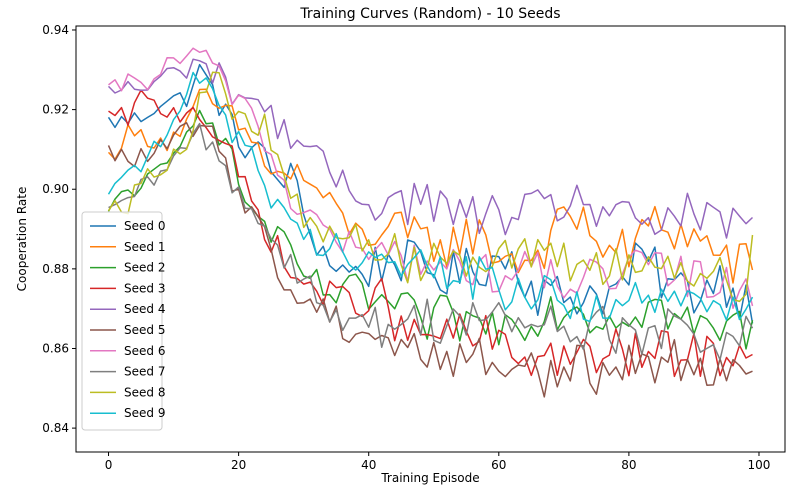 The image size is (800, 500). What do you see at coordinates (55, 110) in the screenshot?
I see `y-tick-label: 0.92` at bounding box center [55, 110].